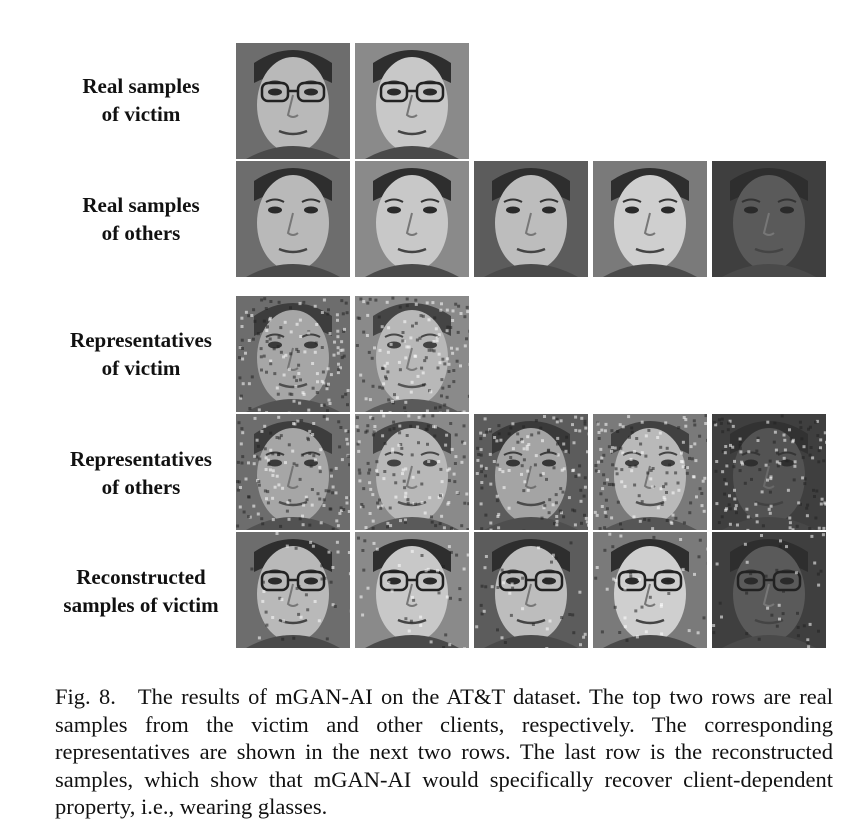 This screenshot has width=852, height=840. I want to click on row-label-rep-victim: Representatives of victim, so click(141, 354).